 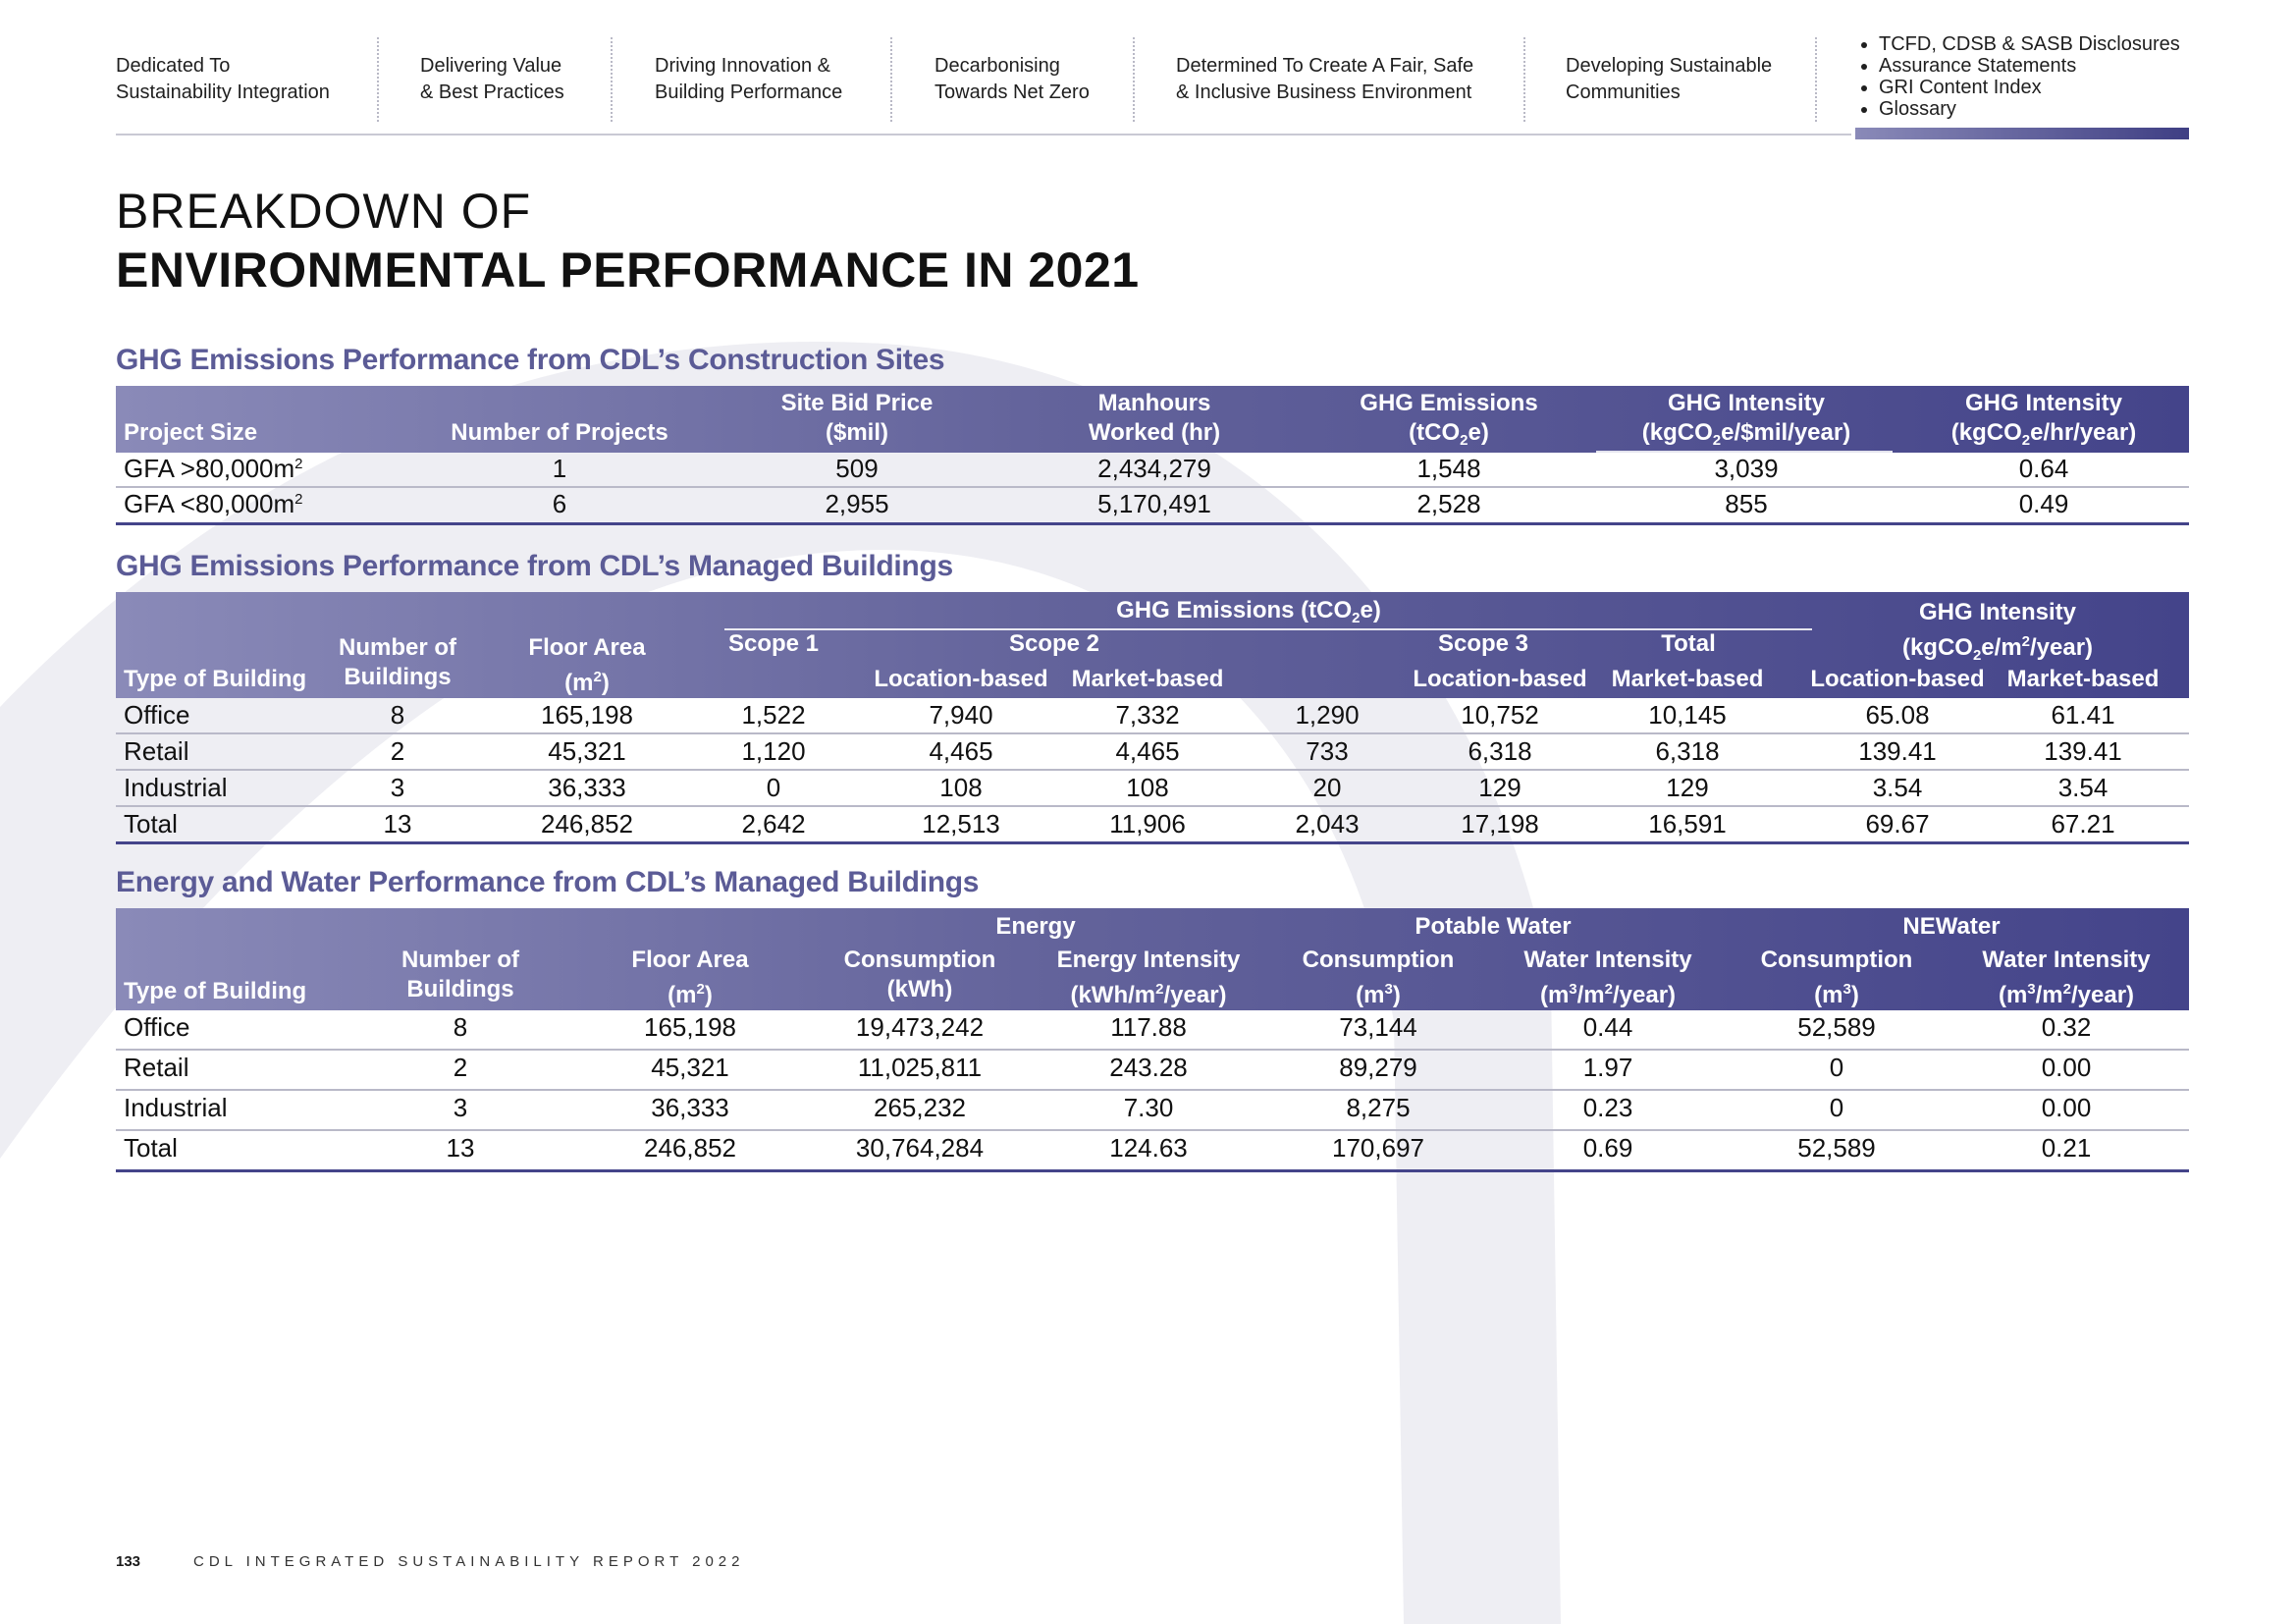 I want to click on cell-projects: 6, so click(x=559, y=503).